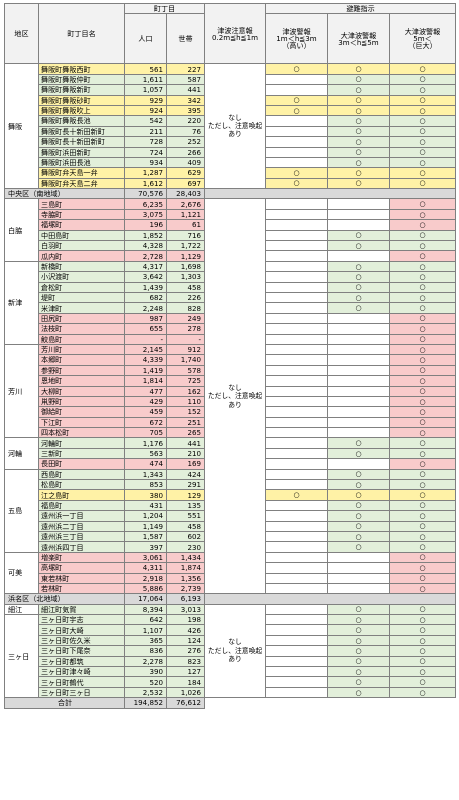 The height and width of the screenshot is (800, 459). What do you see at coordinates (422, 39) in the screenshot?
I see `header-major-warning-5-text: 大津波警報 5m＜ （巨大）` at bounding box center [422, 39].